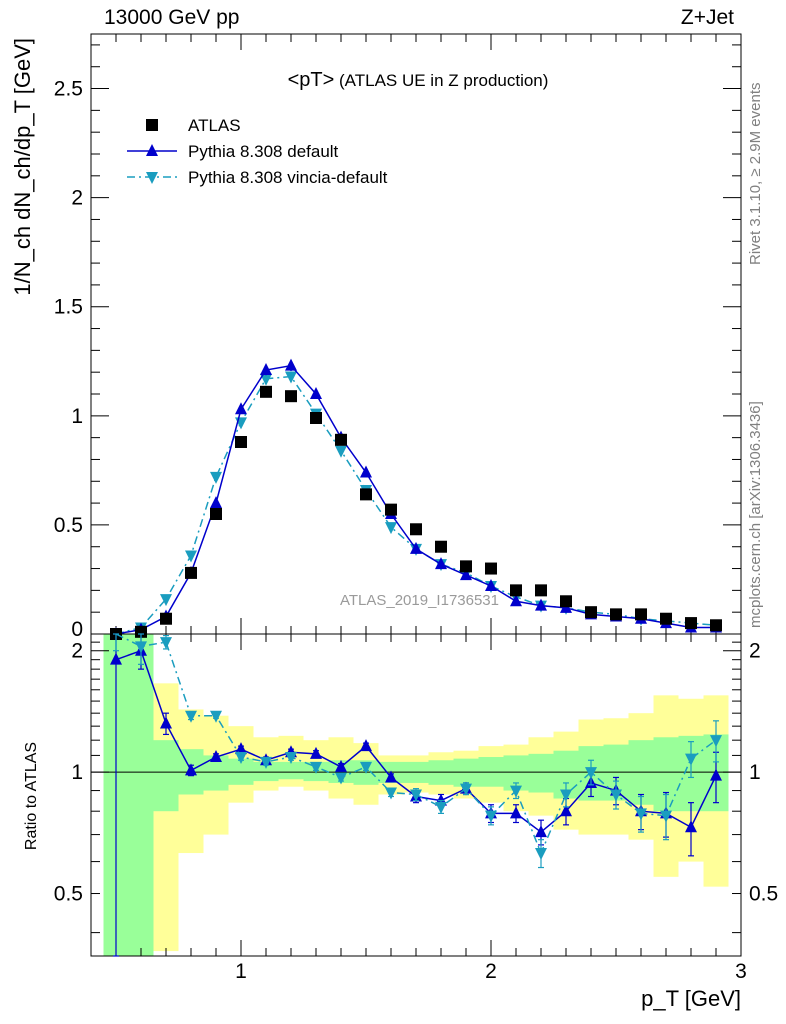  What do you see at coordinates (172, 17) in the screenshot?
I see `header-left: 13000 GeV pp` at bounding box center [172, 17].